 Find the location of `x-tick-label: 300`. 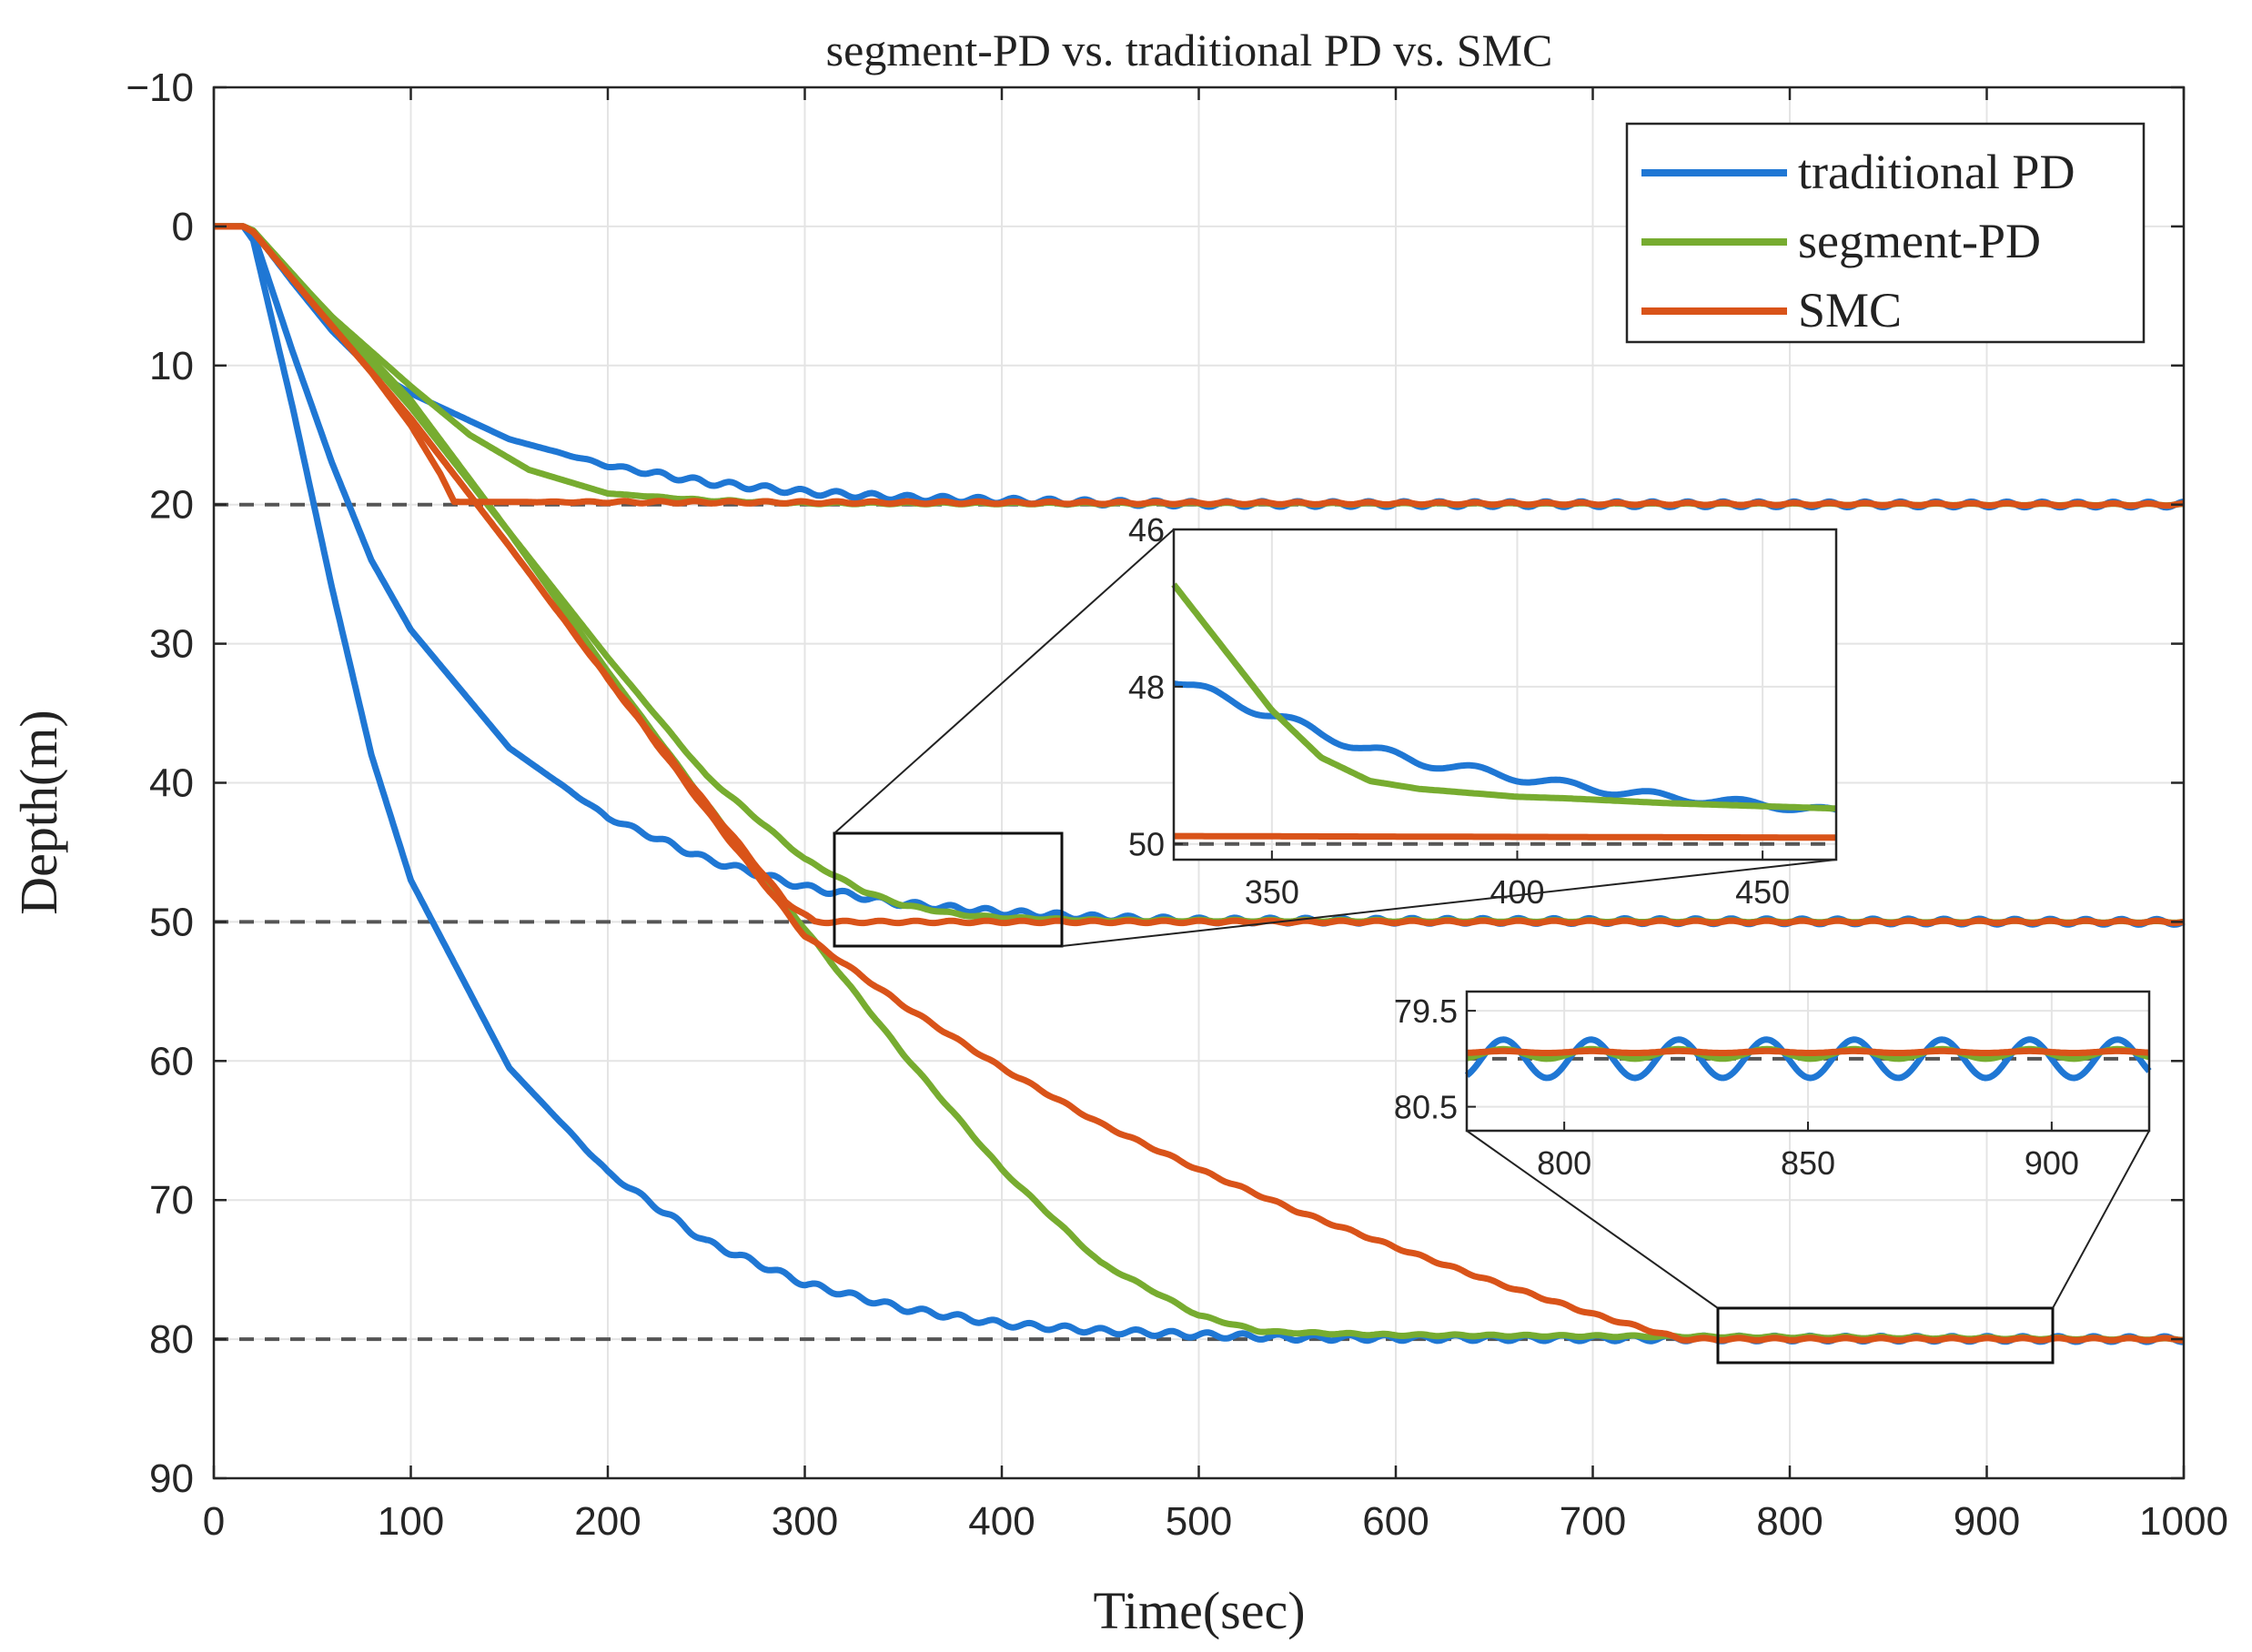

x-tick-label: 300 is located at coordinates (805, 1521).